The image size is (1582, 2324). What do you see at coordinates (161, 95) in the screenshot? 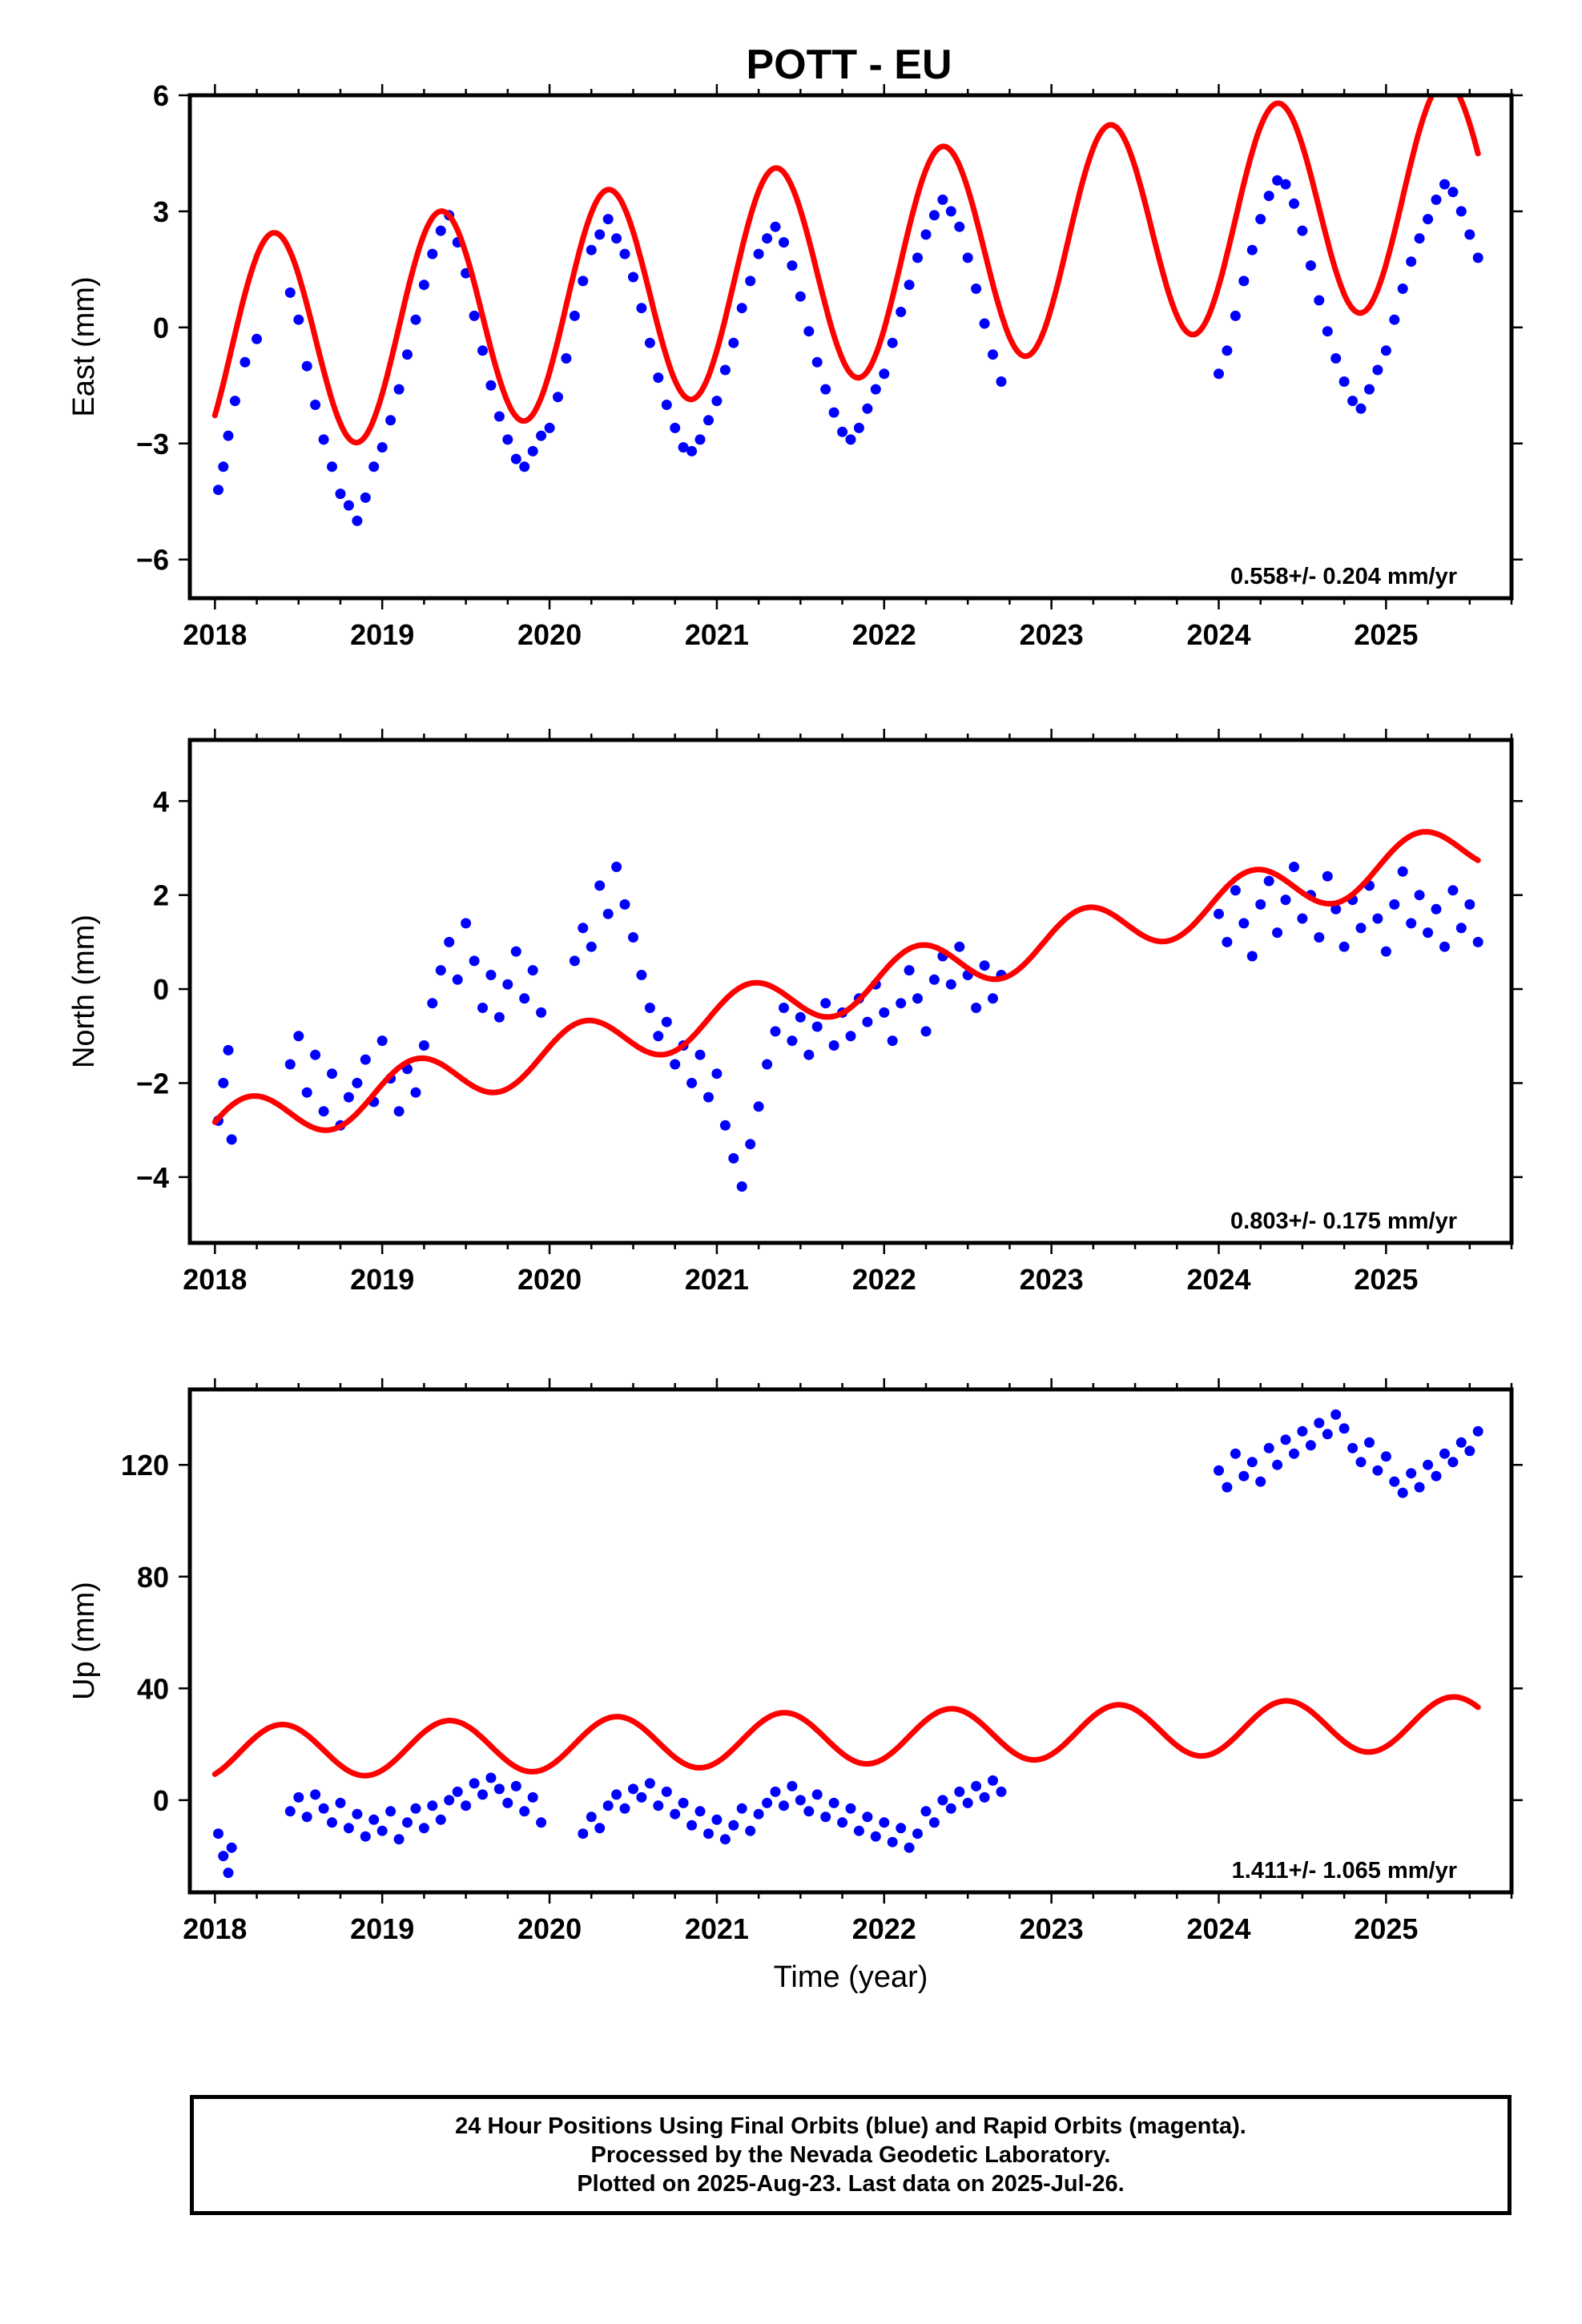
I see `east-y-tick-label: 6` at bounding box center [161, 95].